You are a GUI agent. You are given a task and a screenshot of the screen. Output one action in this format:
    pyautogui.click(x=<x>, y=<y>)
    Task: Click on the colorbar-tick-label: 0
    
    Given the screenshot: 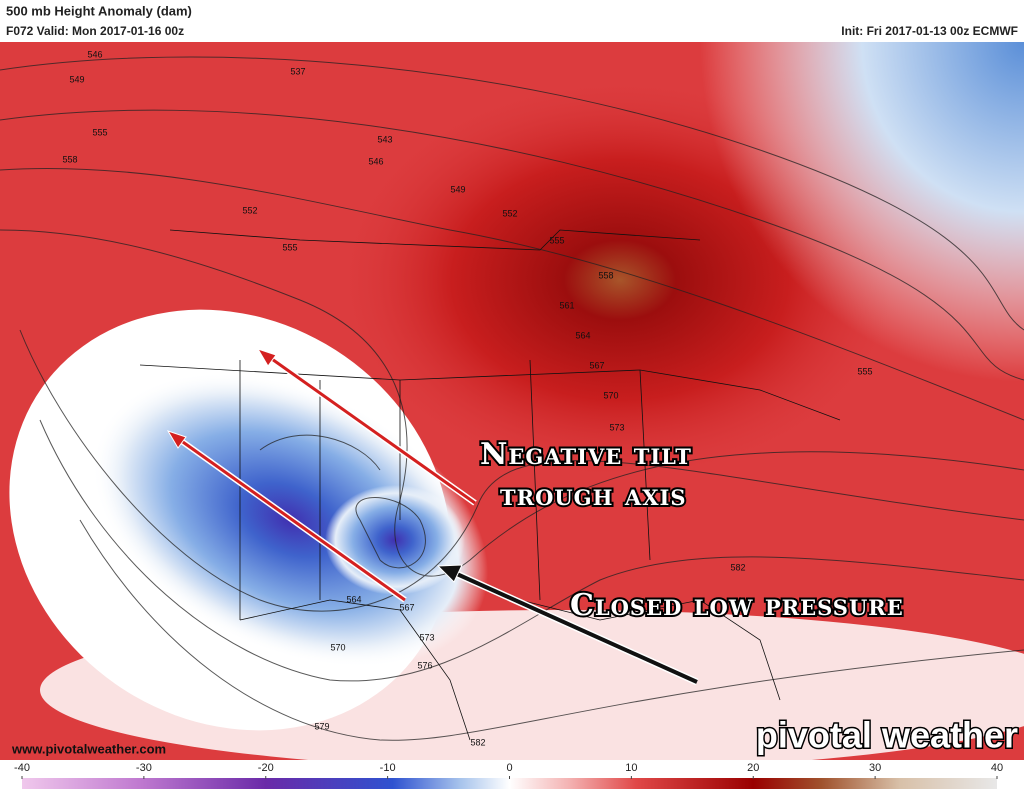 What is the action you would take?
    pyautogui.click(x=509, y=768)
    